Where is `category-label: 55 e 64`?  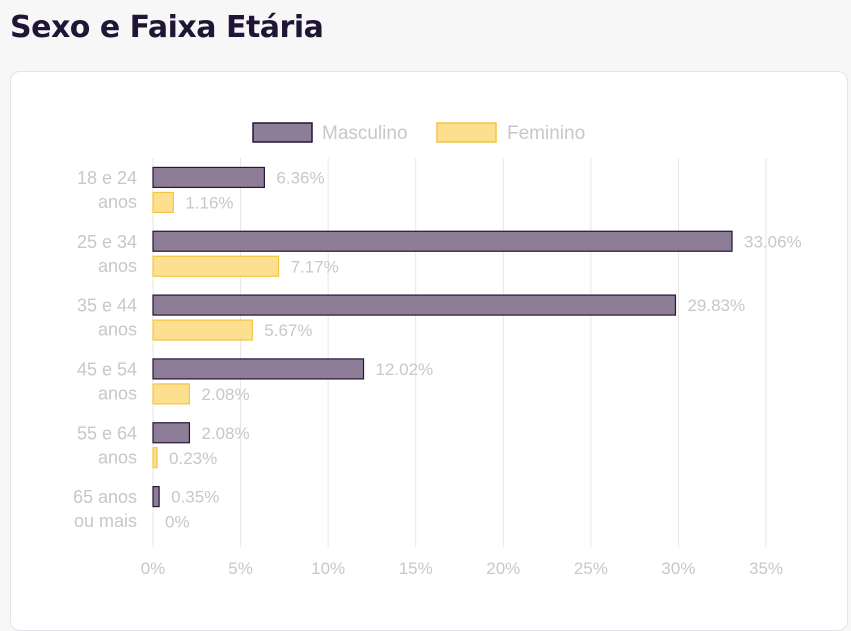 category-label: 55 e 64 is located at coordinates (107, 433).